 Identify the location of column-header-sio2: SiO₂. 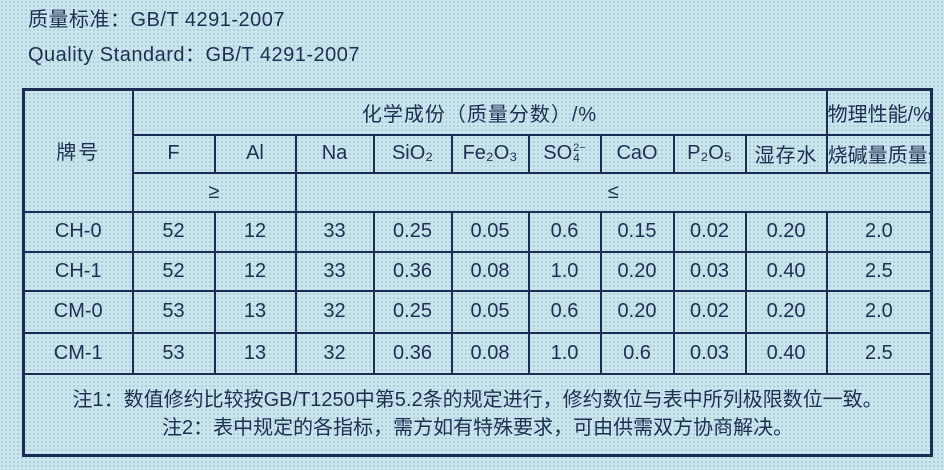
(412, 153).